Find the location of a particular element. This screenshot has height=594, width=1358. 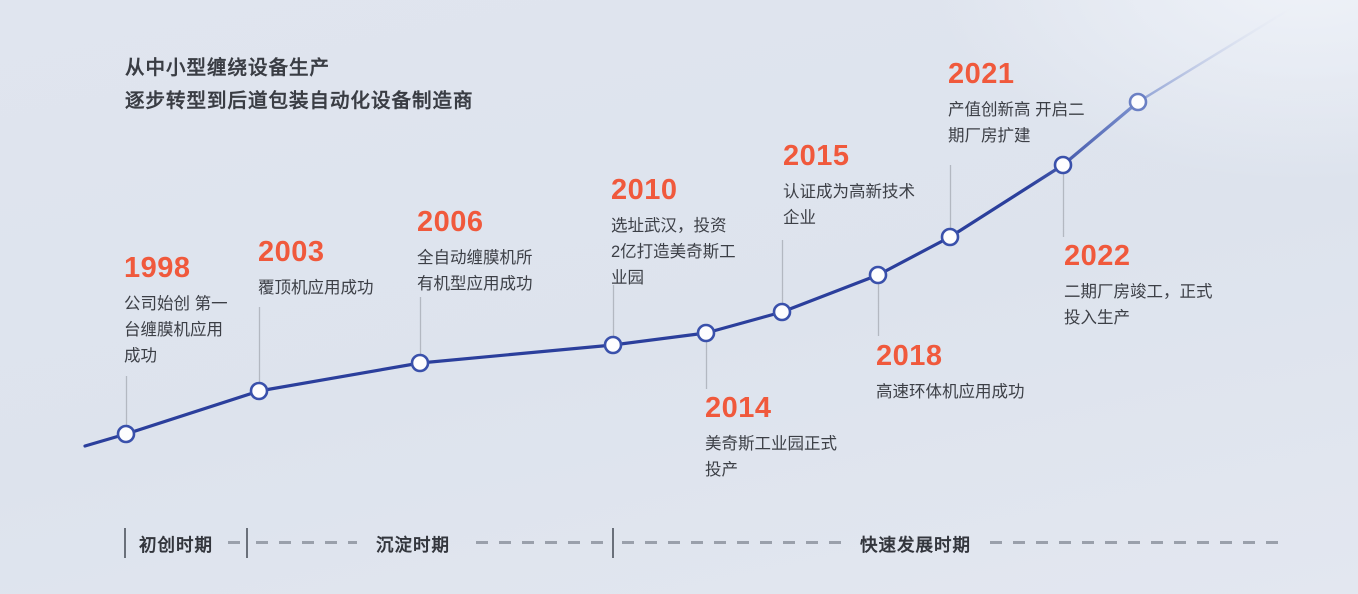

milestone-year: 2010 is located at coordinates (644, 190).